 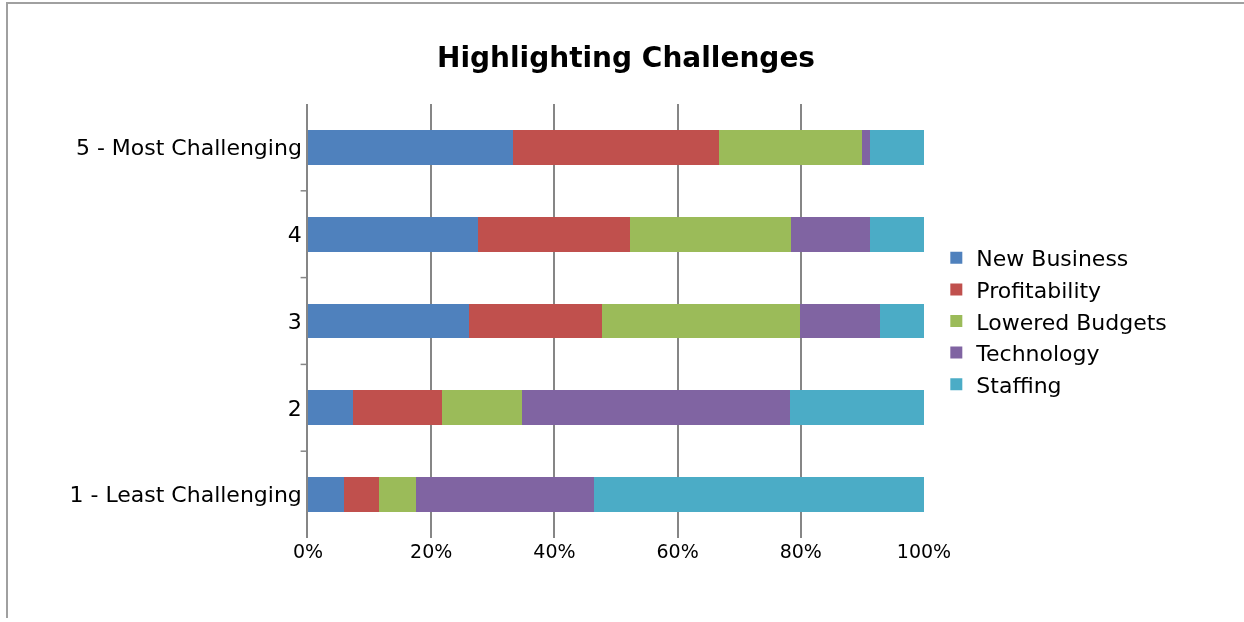 I want to click on y-tick-label: 3, so click(x=294, y=321).